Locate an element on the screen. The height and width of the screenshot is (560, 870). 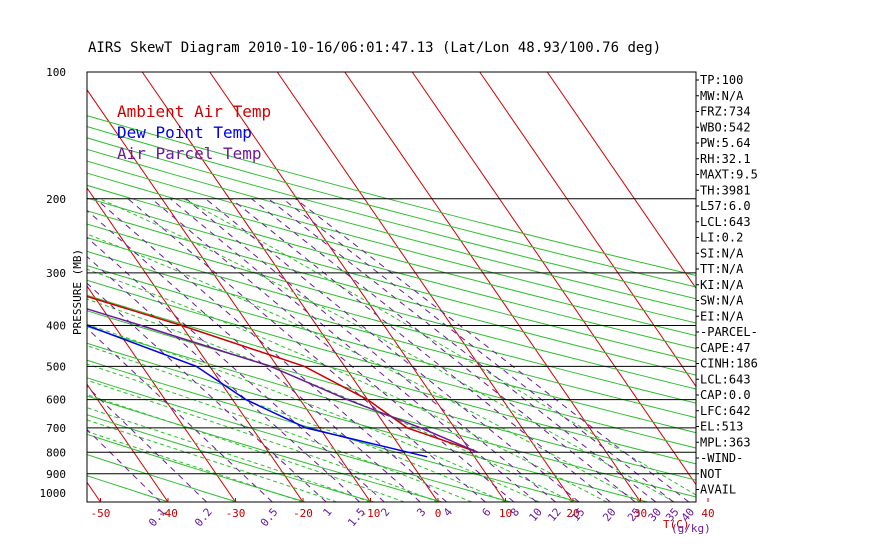
temp-unit-label: T(C) is located at coordinates (676, 524).